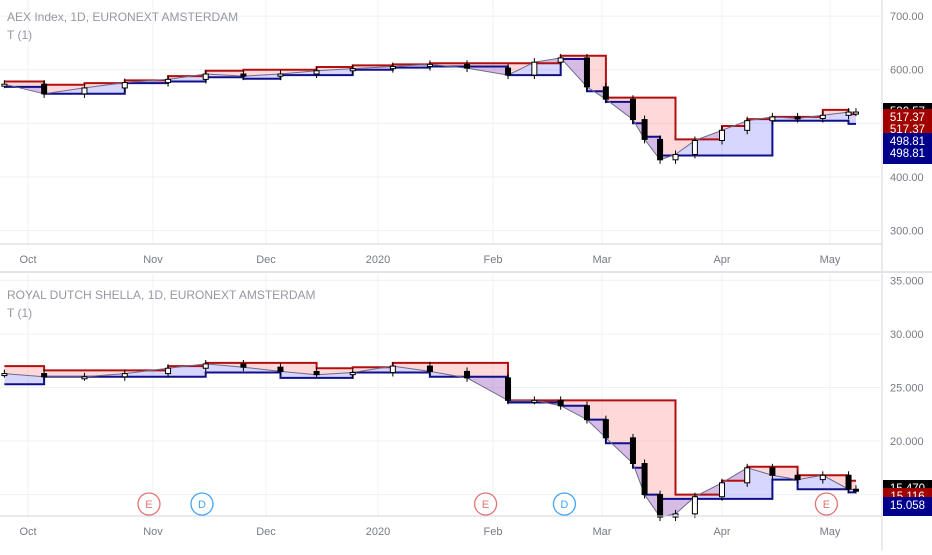 This screenshot has height=555, width=932. What do you see at coordinates (602, 532) in the screenshot?
I see `x-tick-label: Mar` at bounding box center [602, 532].